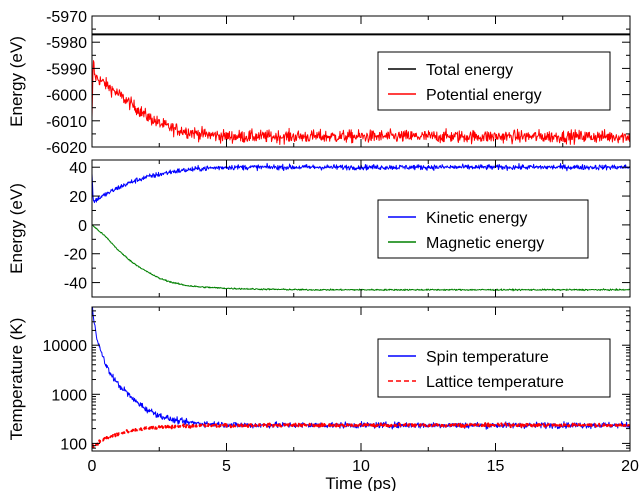 The width and height of the screenshot is (641, 491). What do you see at coordinates (630, 466) in the screenshot?
I see `x-tick-label: 20` at bounding box center [630, 466].